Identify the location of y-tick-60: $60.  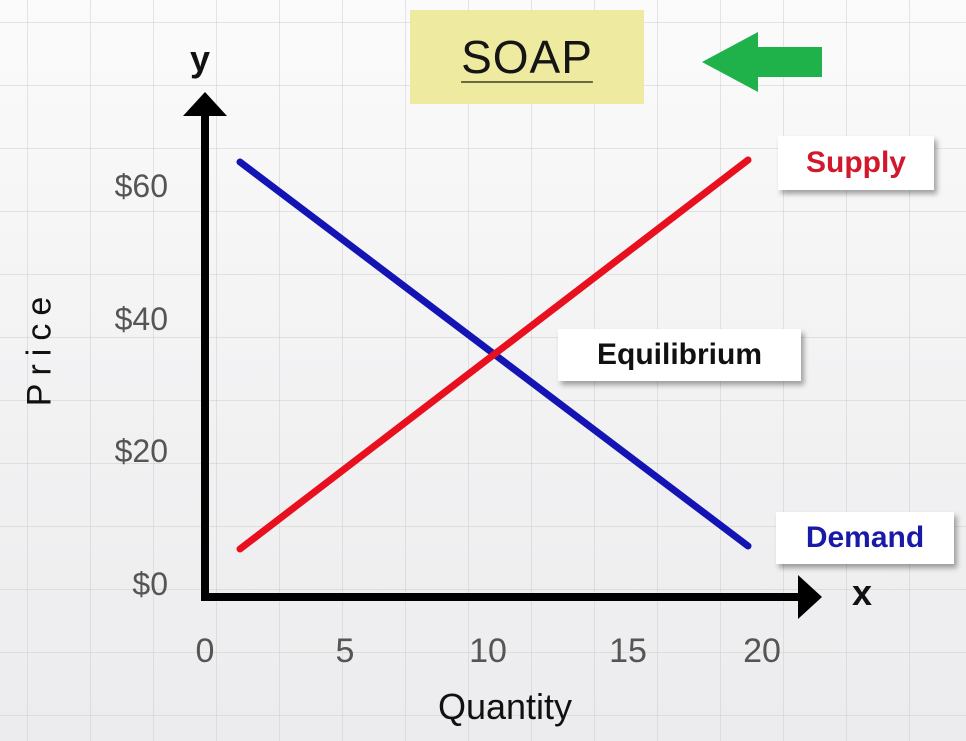
(141, 186).